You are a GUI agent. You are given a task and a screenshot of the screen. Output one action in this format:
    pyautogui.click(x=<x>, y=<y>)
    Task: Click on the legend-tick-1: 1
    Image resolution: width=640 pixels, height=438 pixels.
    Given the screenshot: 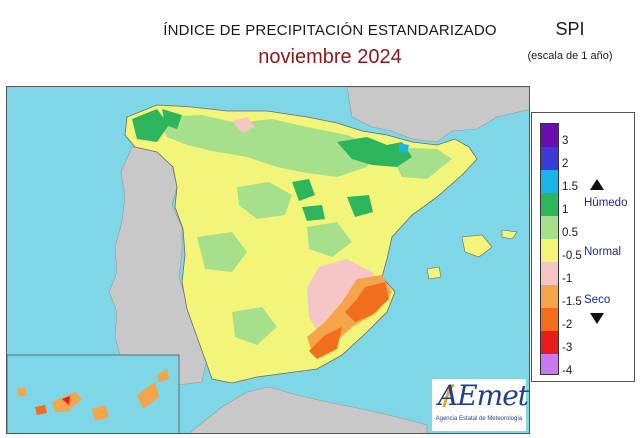 What is the action you would take?
    pyautogui.click(x=565, y=210)
    